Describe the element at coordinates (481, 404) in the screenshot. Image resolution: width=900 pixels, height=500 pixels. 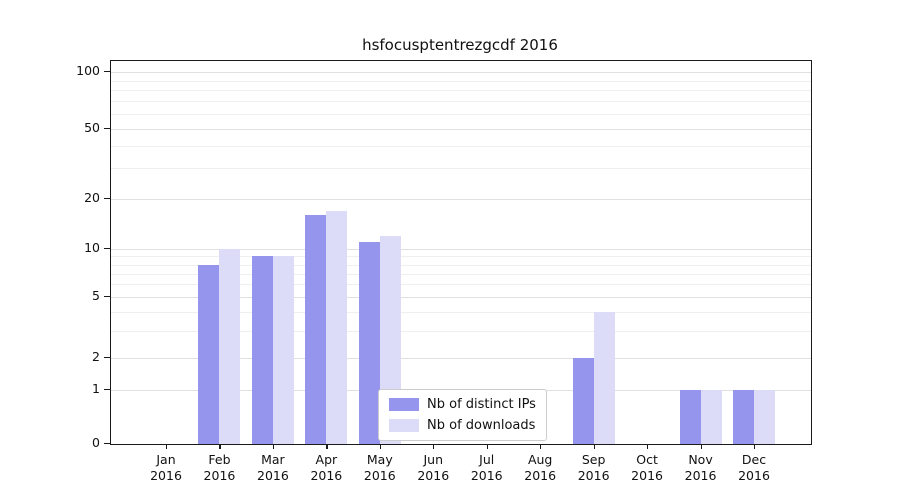
I see `legend-label-ips: Nb of distinct IPs` at that location.